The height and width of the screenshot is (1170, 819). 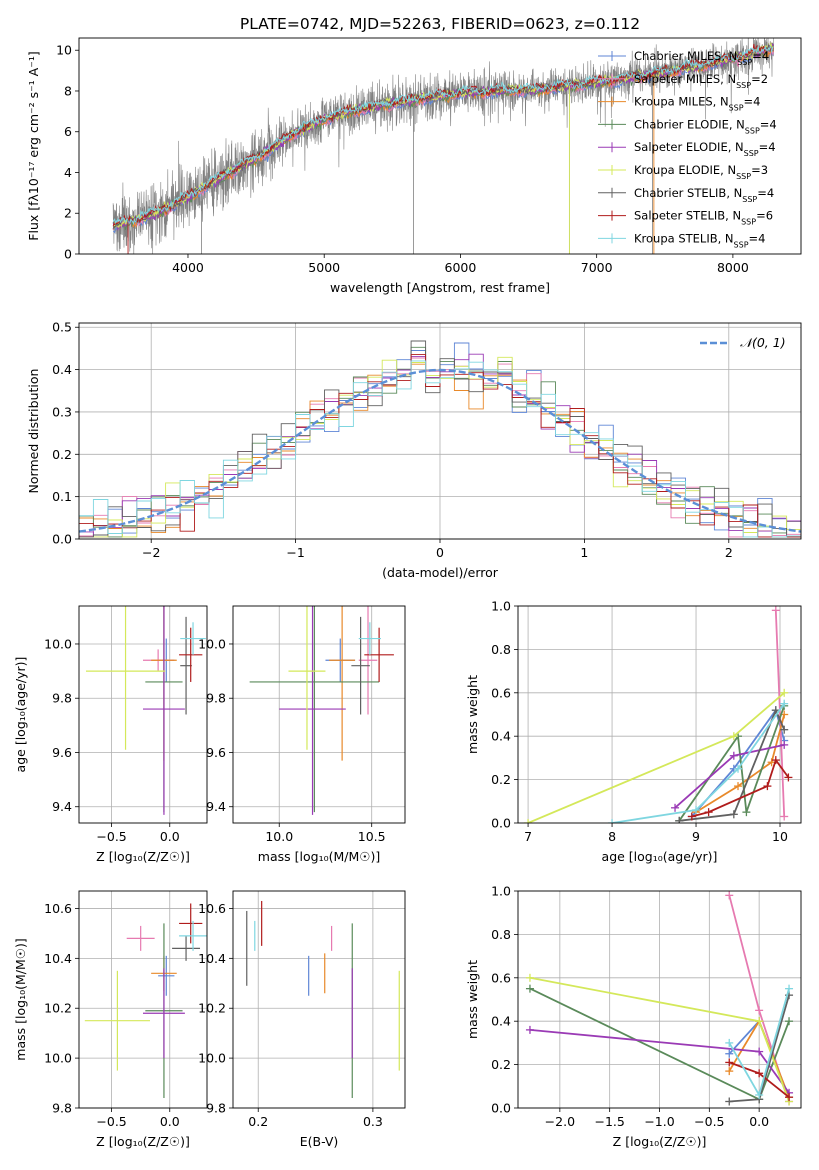 What do you see at coordinates (705, 149) in the screenshot?
I see `legend-entry: Salpeter ELODIE, NSSP=4` at bounding box center [705, 149].